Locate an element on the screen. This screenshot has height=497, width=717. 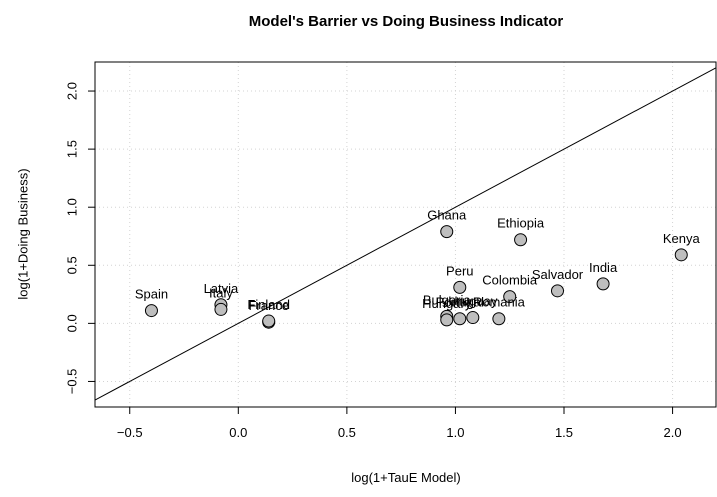
point-label: Portugal is located at coordinates (460, 302).